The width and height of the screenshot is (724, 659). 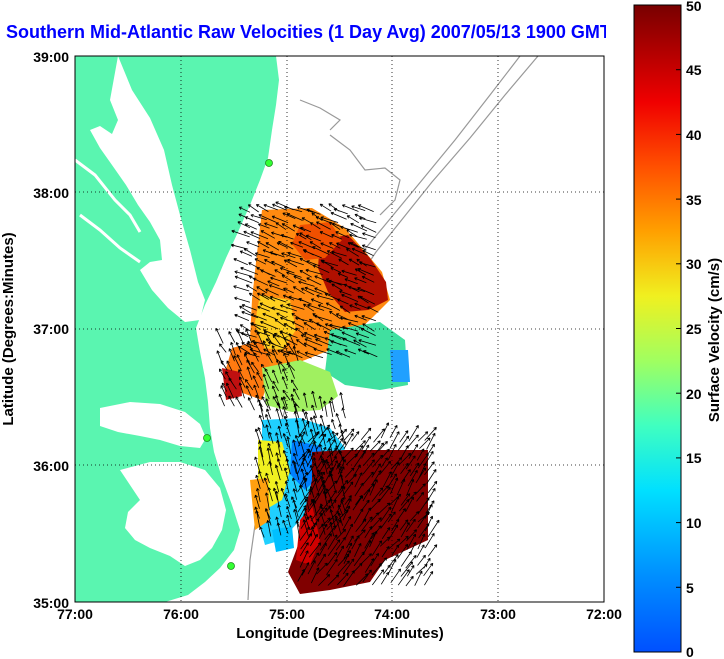 What do you see at coordinates (8, 328) in the screenshot?
I see `y-axis-label: Latitude (Degrees:Minutes)` at bounding box center [8, 328].